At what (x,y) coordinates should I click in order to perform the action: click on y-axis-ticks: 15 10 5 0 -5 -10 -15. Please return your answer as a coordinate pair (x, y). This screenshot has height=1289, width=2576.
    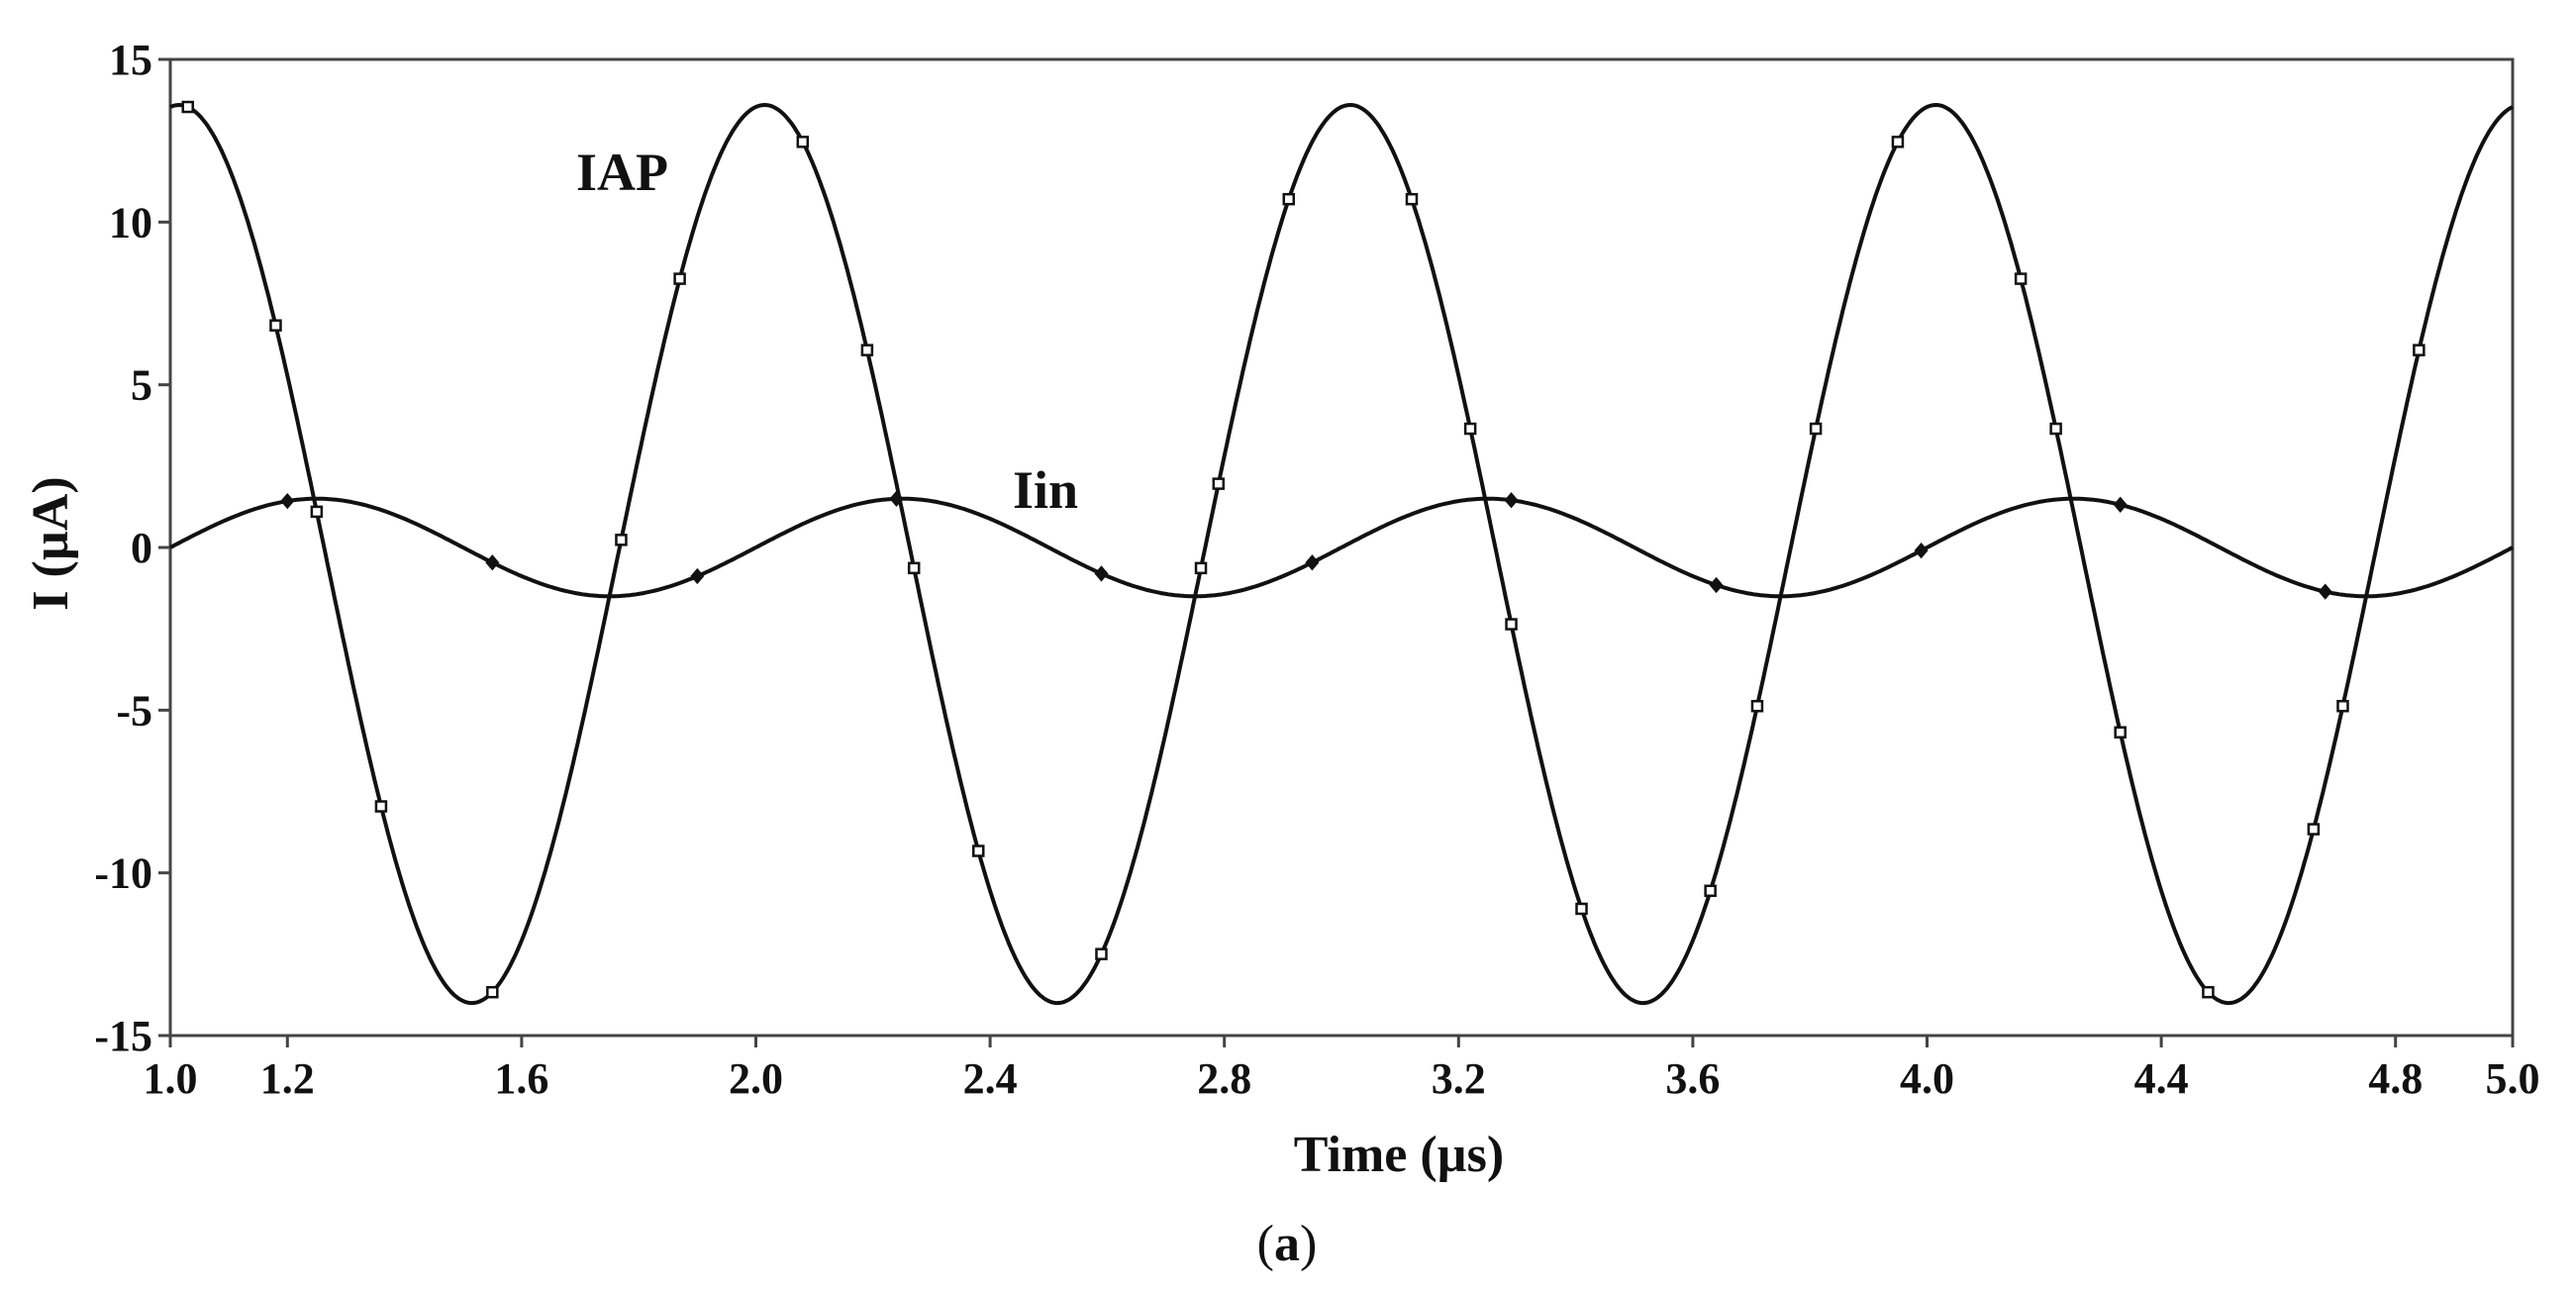
    Looking at the image, I should click on (132, 548).